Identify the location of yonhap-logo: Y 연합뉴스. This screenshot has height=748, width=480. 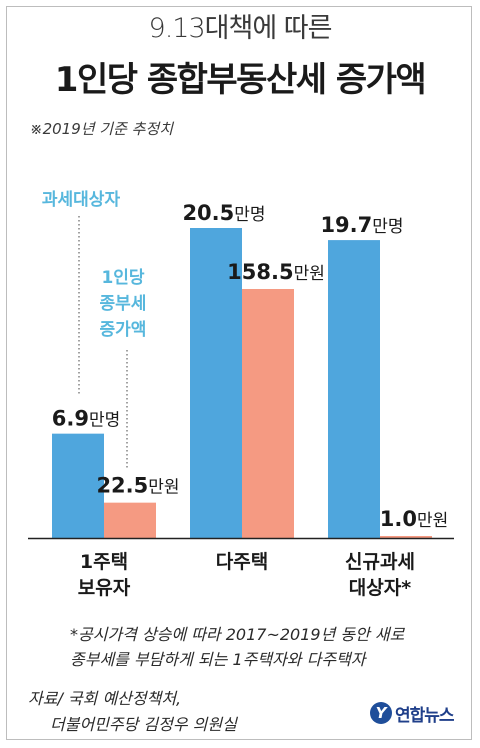
(416, 713).